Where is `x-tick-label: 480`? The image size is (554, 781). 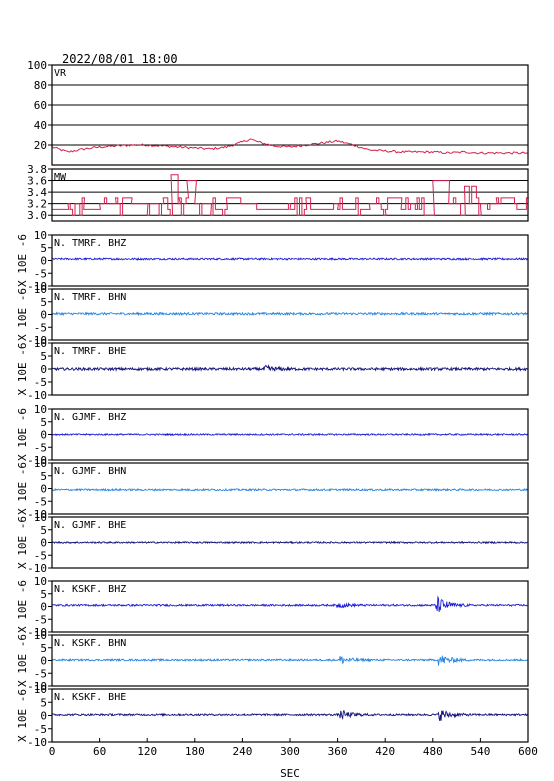
x-tick-label: 480 is located at coordinates (433, 751).